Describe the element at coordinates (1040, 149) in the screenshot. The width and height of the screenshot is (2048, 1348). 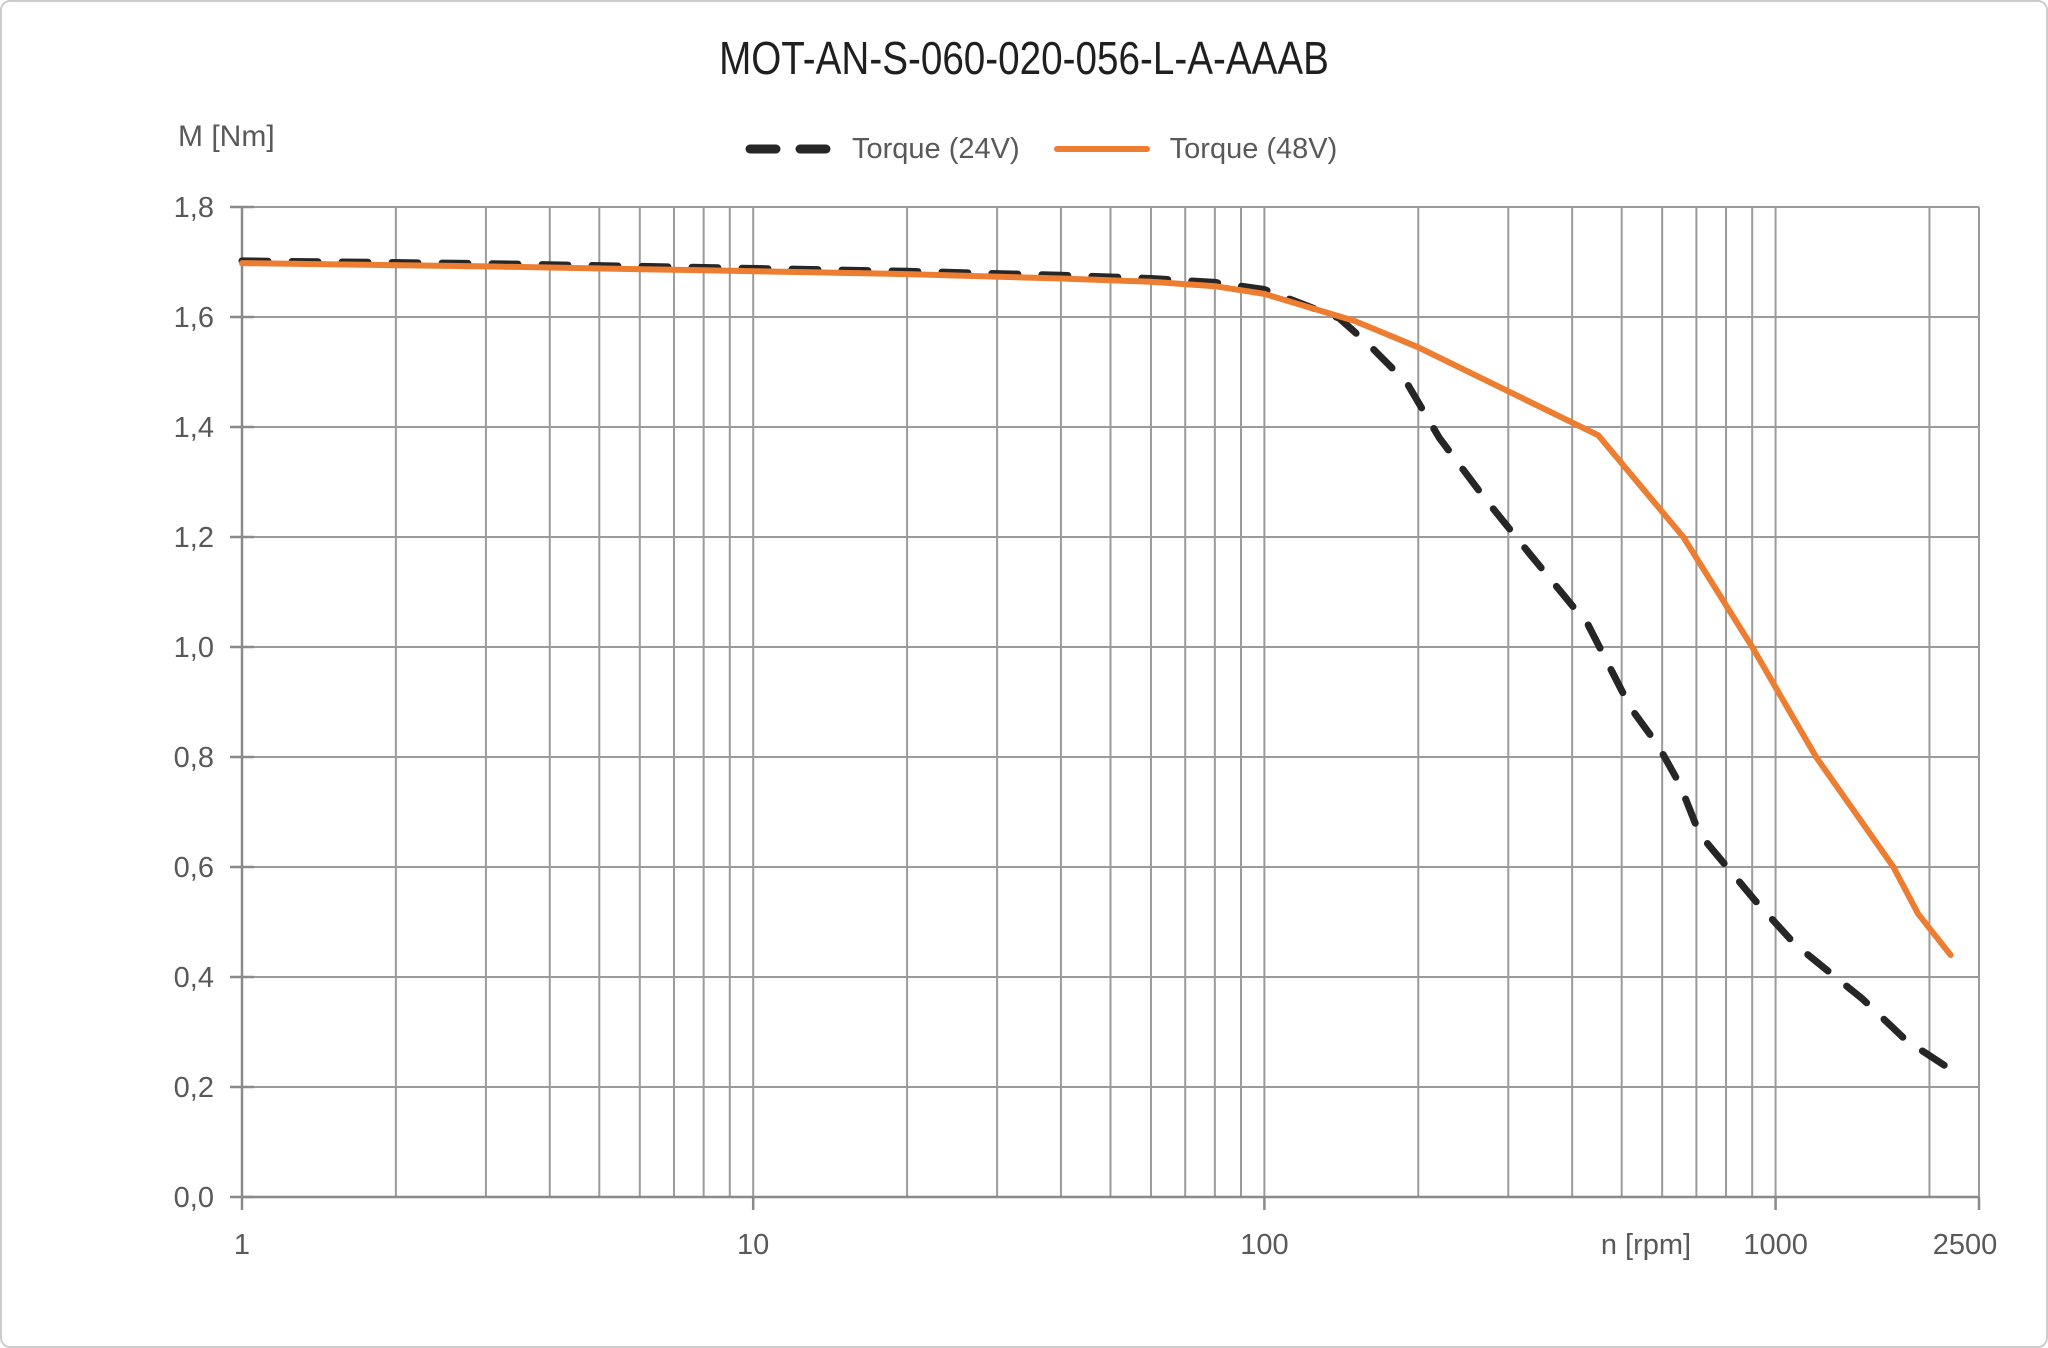
I see `legend: Torque (24V) Torque (48V)` at that location.